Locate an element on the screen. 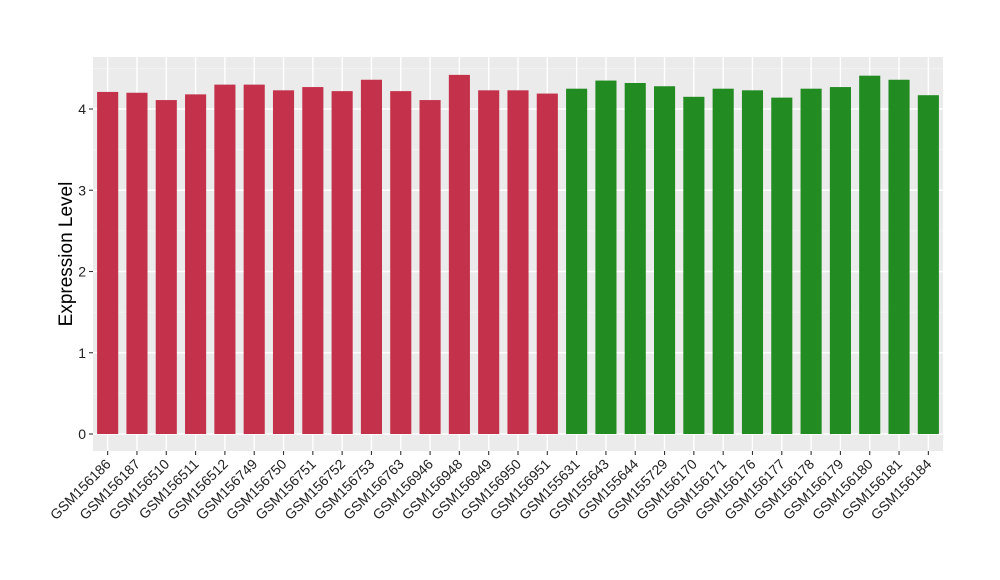  y-tick-label: 0 is located at coordinates (82, 434).